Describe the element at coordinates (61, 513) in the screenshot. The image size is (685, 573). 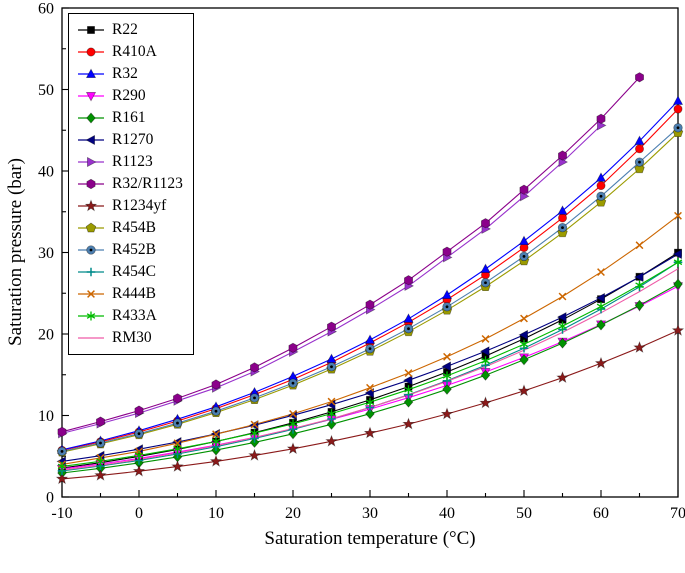
I see `svg-text: -10` at that location.